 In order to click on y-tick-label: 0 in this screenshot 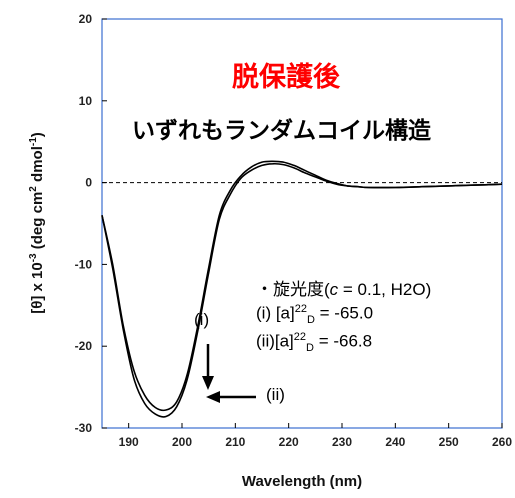, I will do `click(88, 183)`.